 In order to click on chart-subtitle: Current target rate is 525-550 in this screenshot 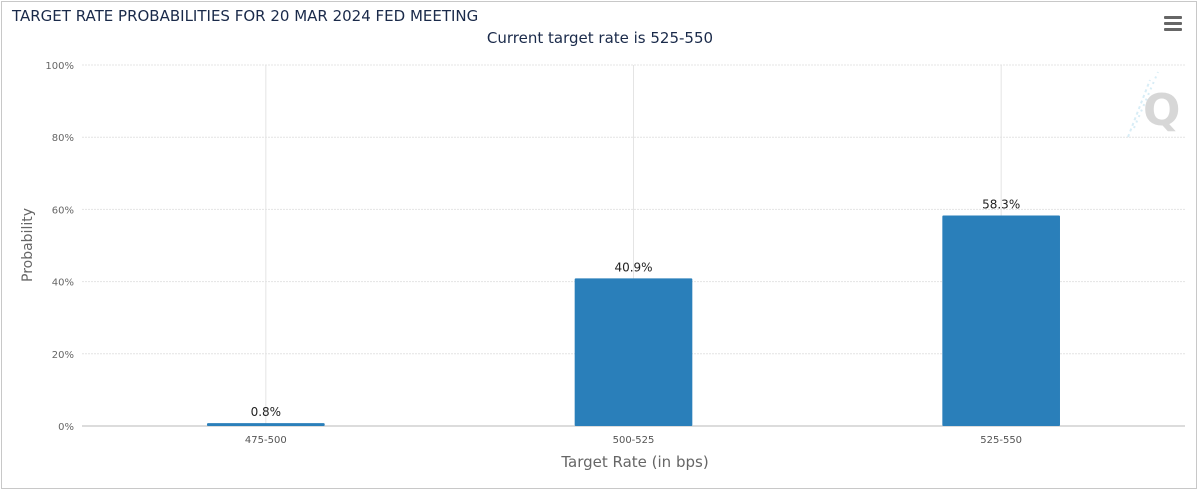, I will do `click(600, 38)`.